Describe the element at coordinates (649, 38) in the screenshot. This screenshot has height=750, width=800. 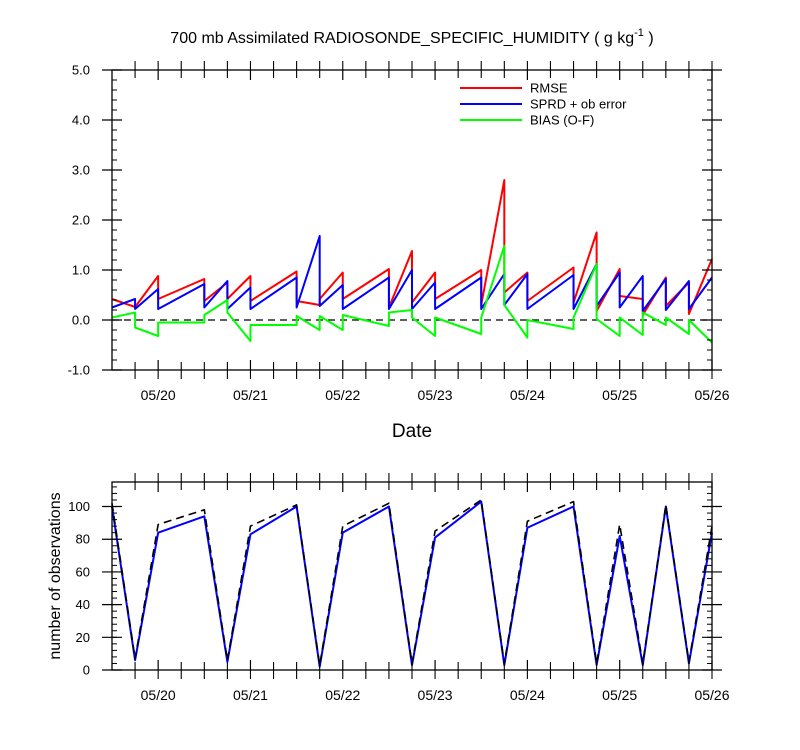
I see `title-end: )` at that location.